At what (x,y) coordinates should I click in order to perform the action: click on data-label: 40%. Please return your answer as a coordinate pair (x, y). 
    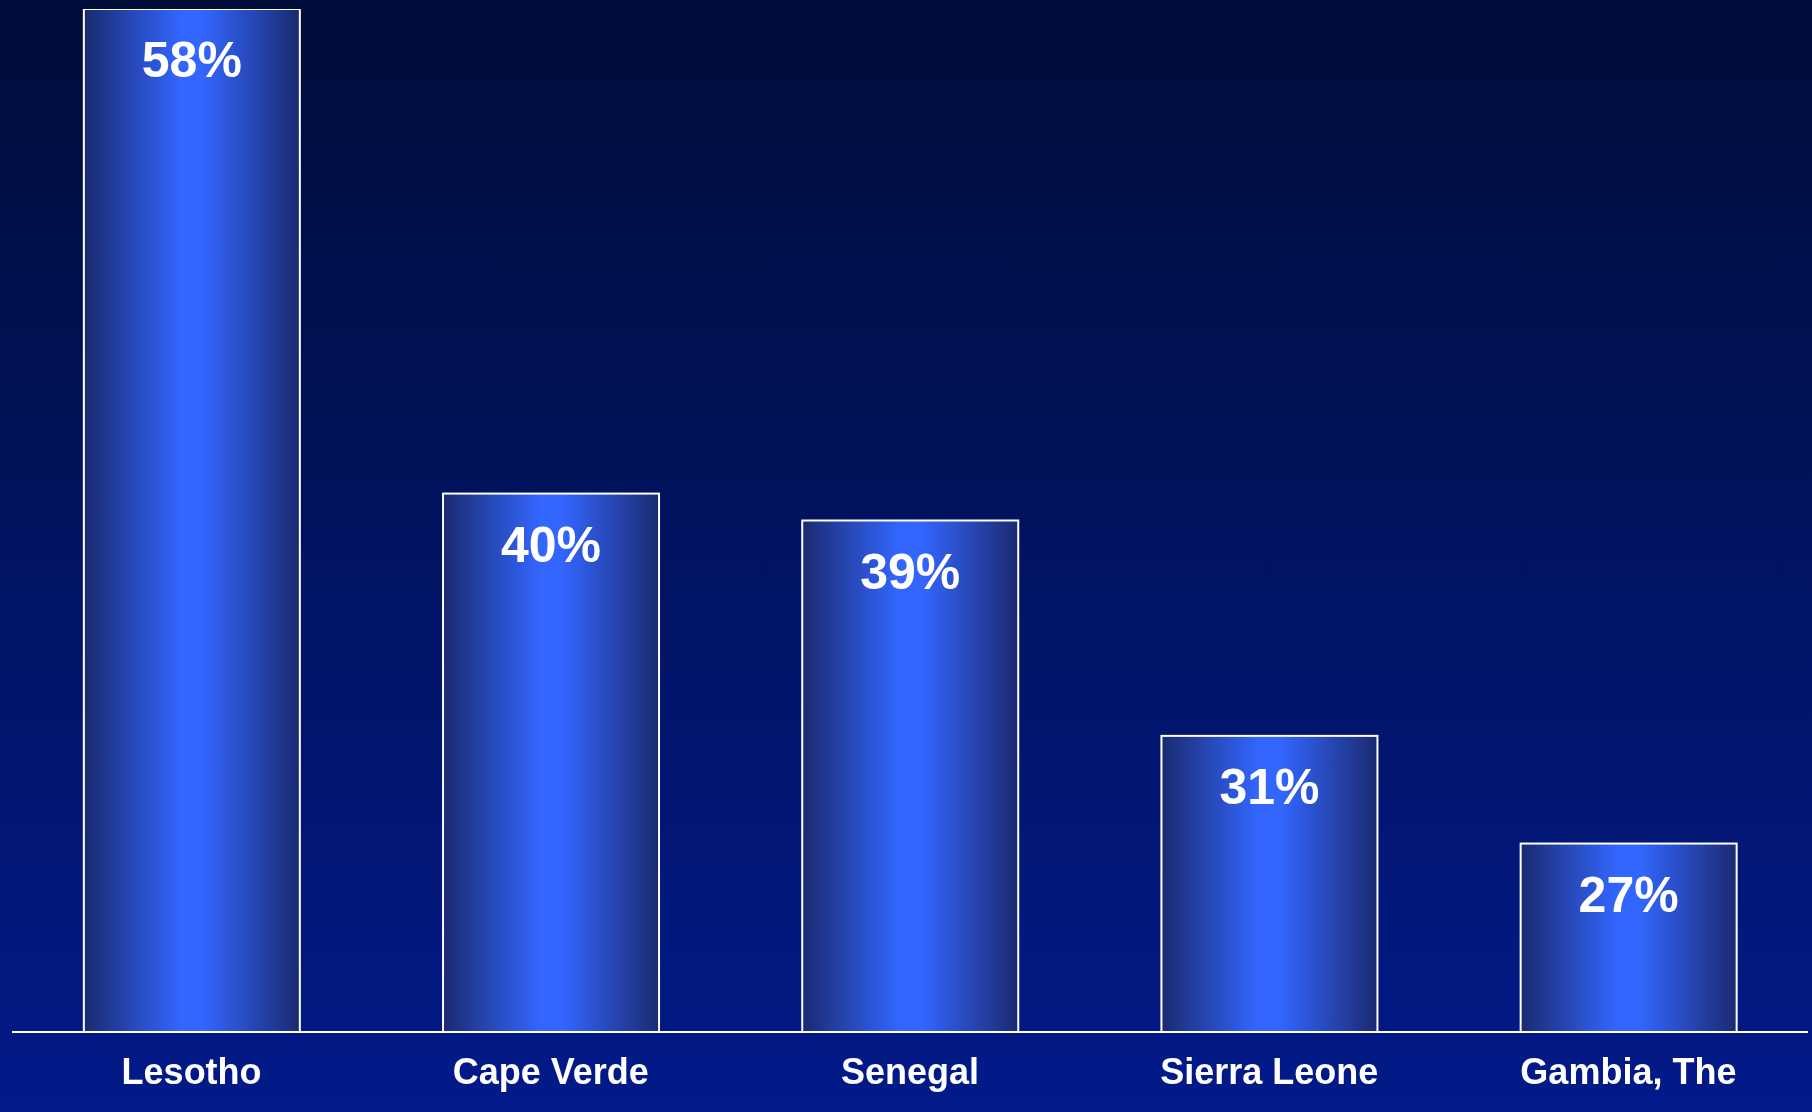
    Looking at the image, I should click on (551, 544).